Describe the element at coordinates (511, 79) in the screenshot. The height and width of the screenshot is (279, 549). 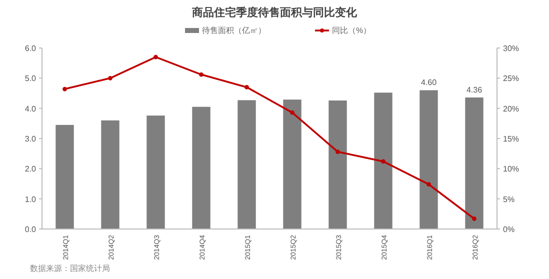
I see `y2-tick-label: 25%` at that location.